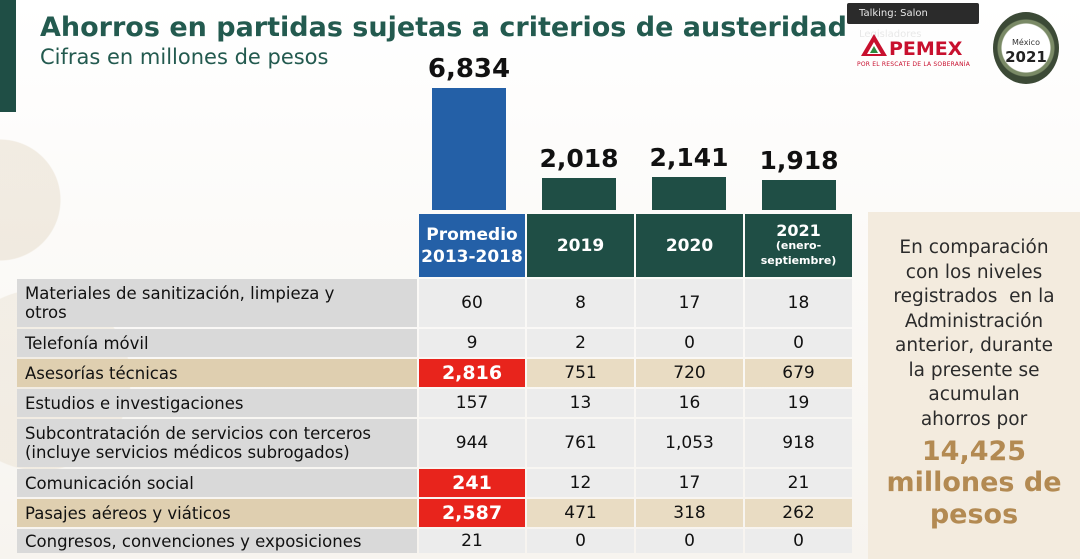  I want to click on col-header-promedio: Promedio 2013-2018, so click(472, 245).